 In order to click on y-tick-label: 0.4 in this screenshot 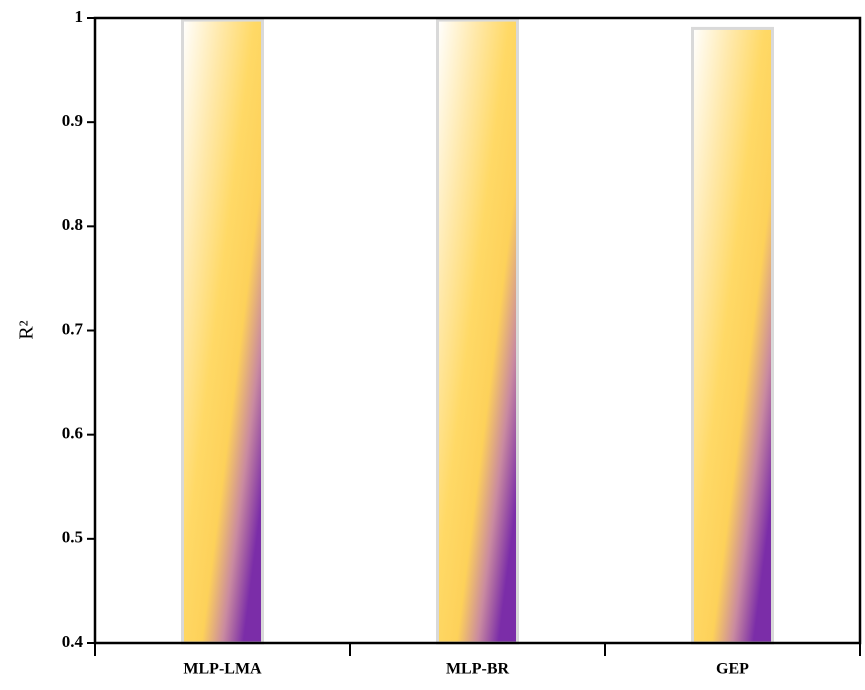, I will do `click(73, 641)`.